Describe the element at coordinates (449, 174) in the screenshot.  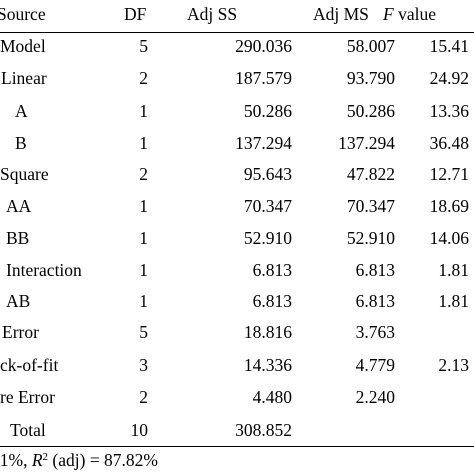
I see `cell-f-value: 12.71` at that location.